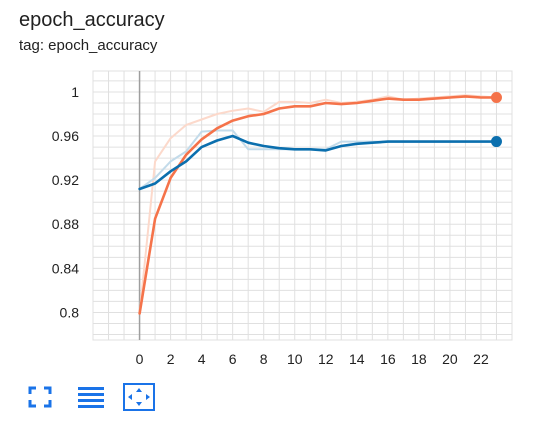  What do you see at coordinates (318, 162) in the screenshot?
I see `smoothed-series-line` at bounding box center [318, 162].